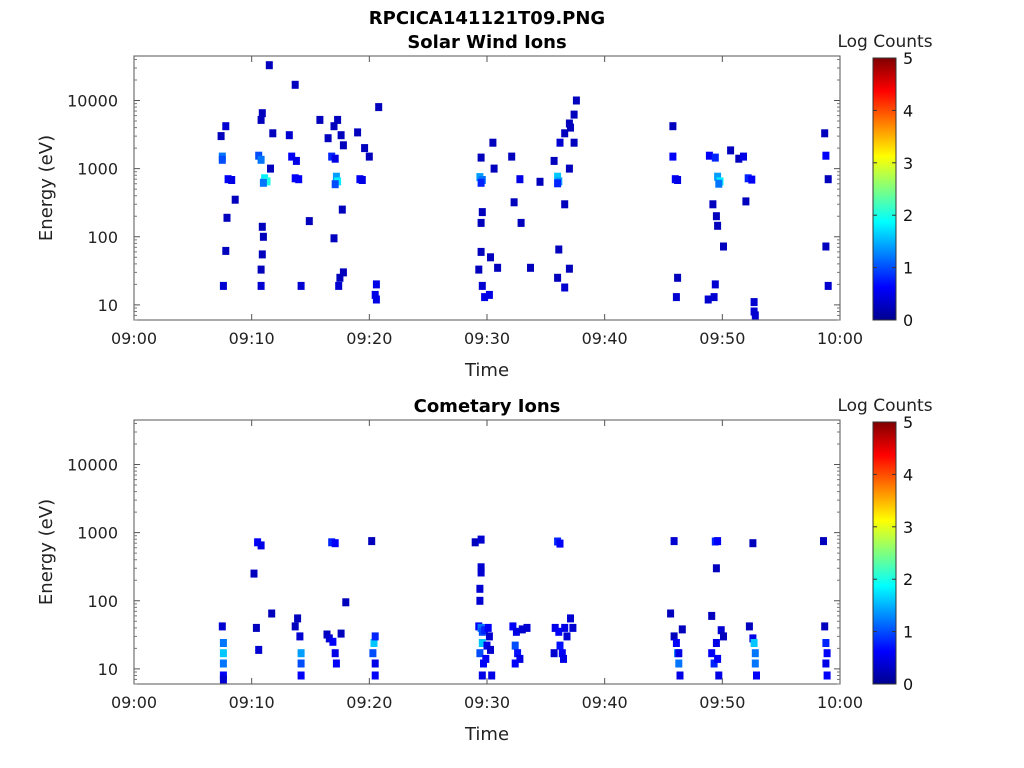 The width and height of the screenshot is (1024, 768). I want to click on x-tick-label: 10:00, so click(840, 702).